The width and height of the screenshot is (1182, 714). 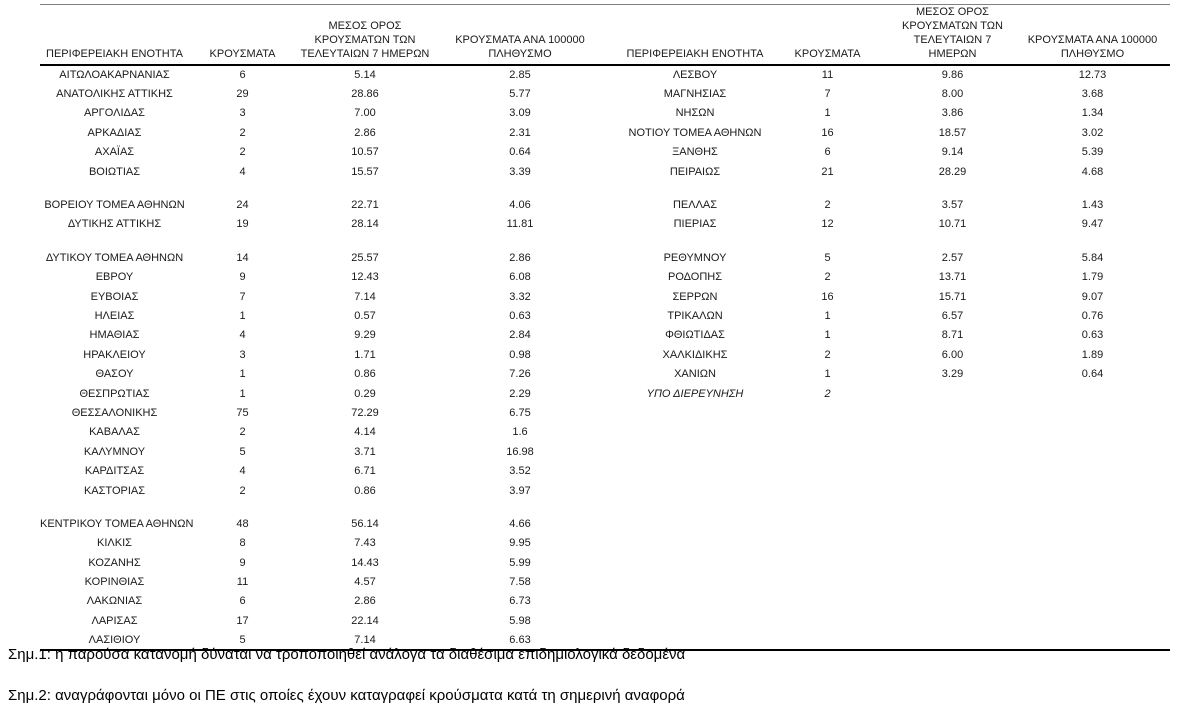 What do you see at coordinates (520, 171) in the screenshot?
I see `cell-per100k-left: 3.39` at bounding box center [520, 171].